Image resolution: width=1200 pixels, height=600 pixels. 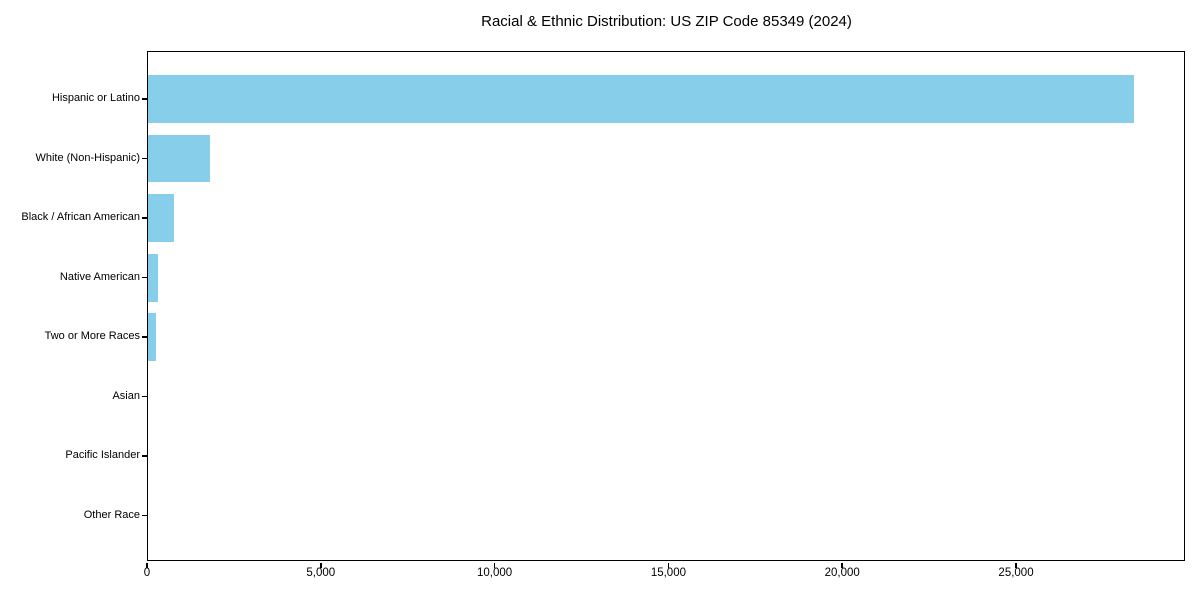 I want to click on category-label: Two or More Races, so click(x=92, y=336).